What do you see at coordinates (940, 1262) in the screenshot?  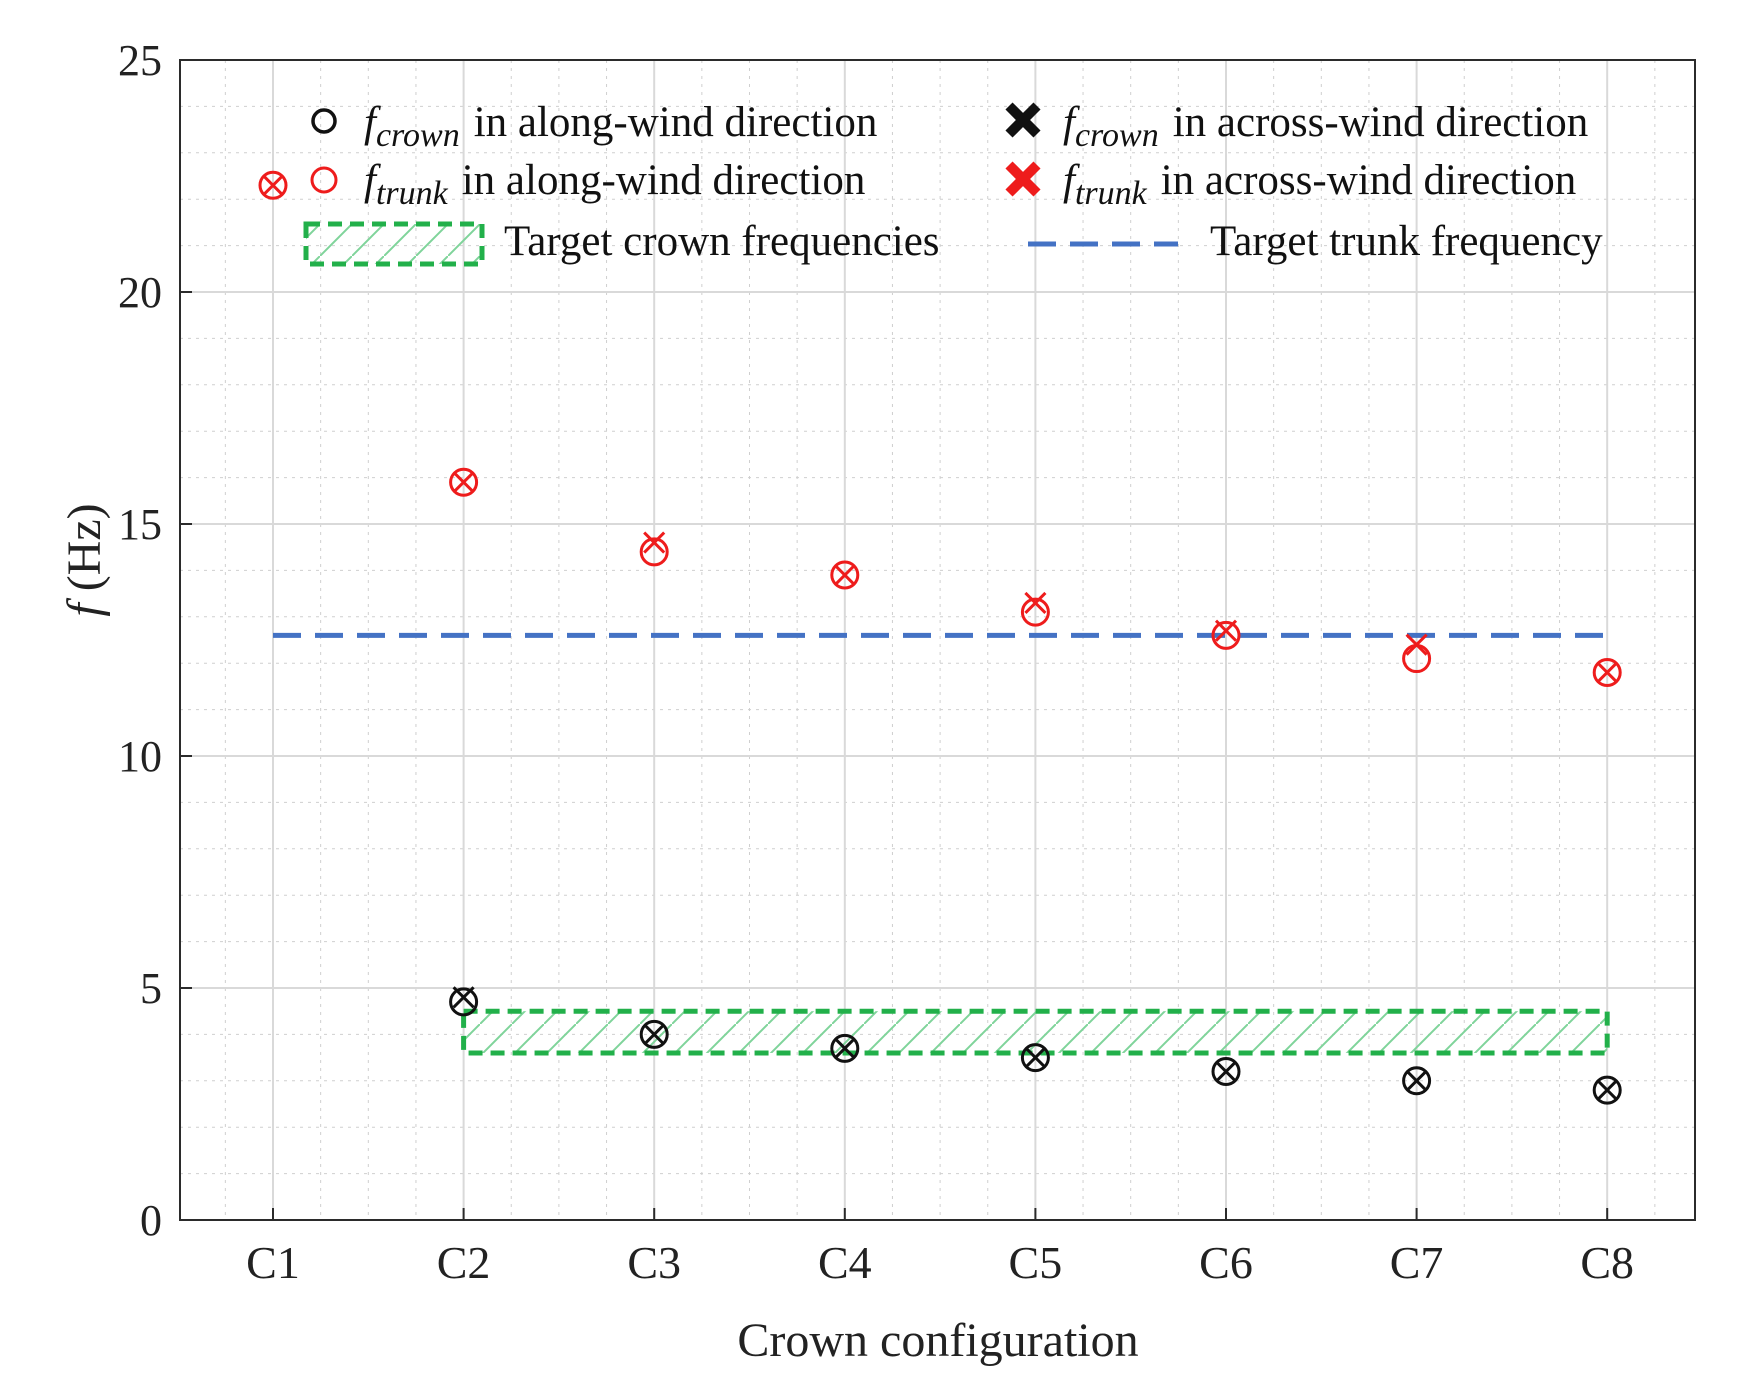 I see `x-tick-labels: C1 C2 C3 C4 C5 C6 C7 C8` at bounding box center [940, 1262].